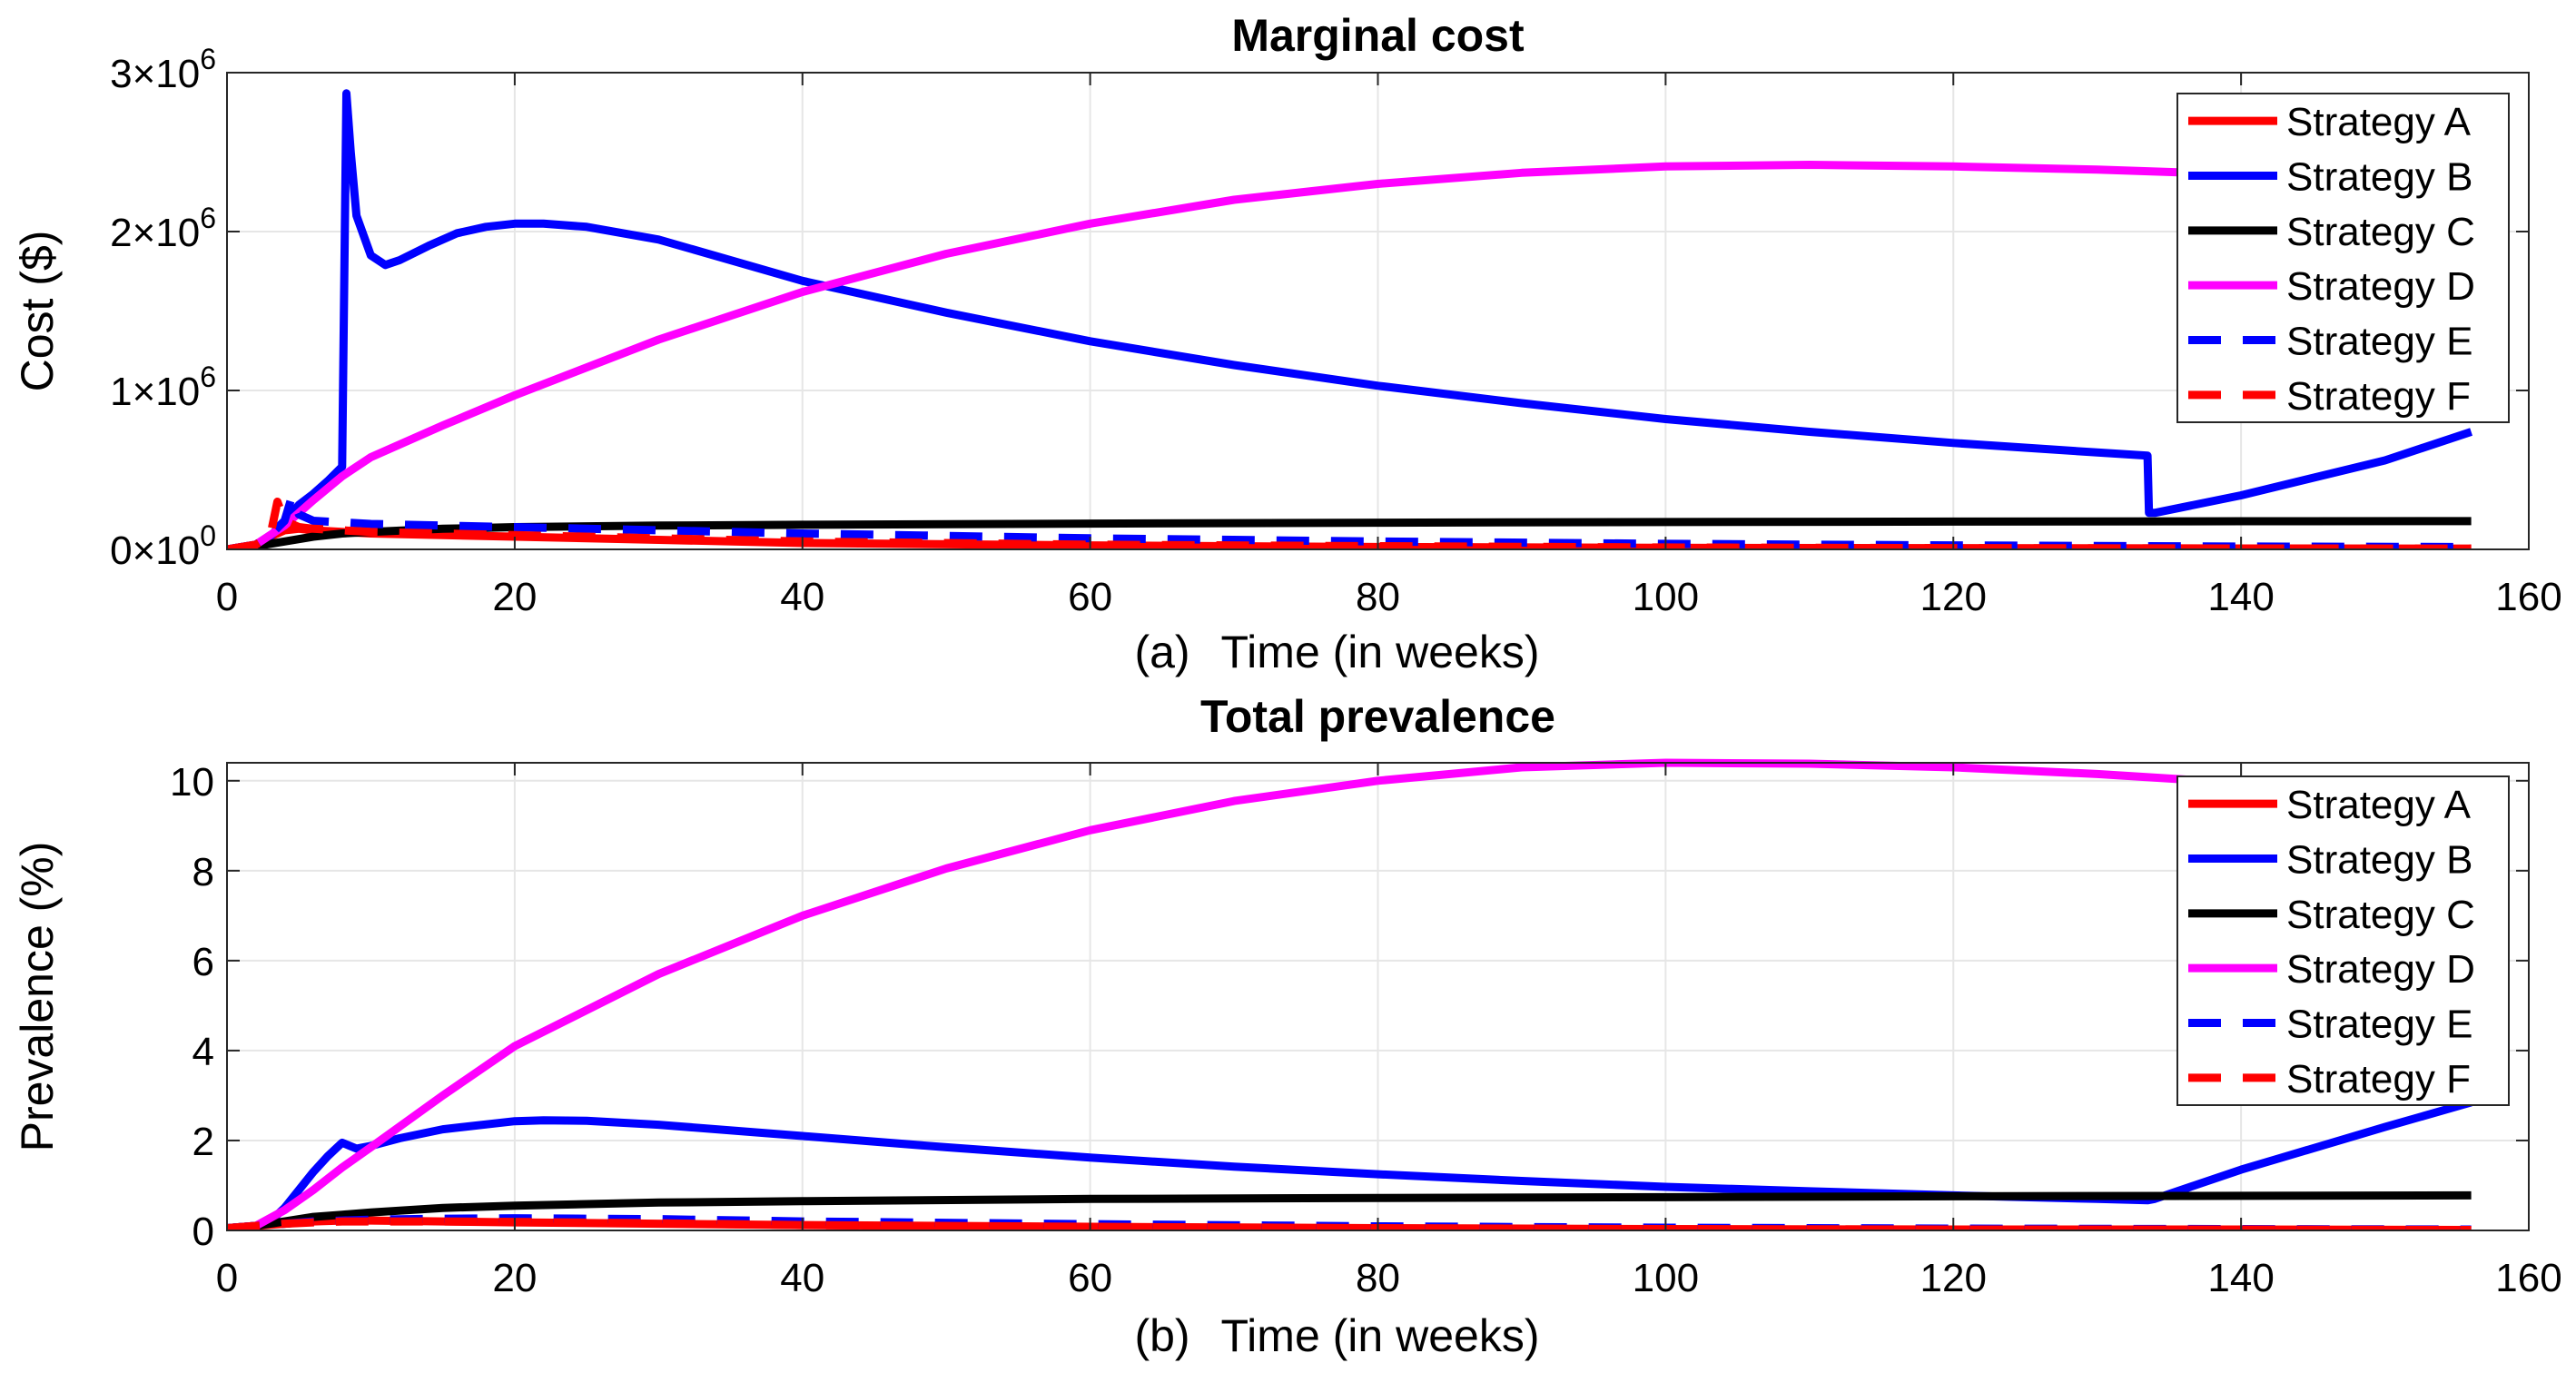 This screenshot has width=2576, height=1373. Describe the element at coordinates (203, 872) in the screenshot. I see `y-tick-label: 8` at that location.